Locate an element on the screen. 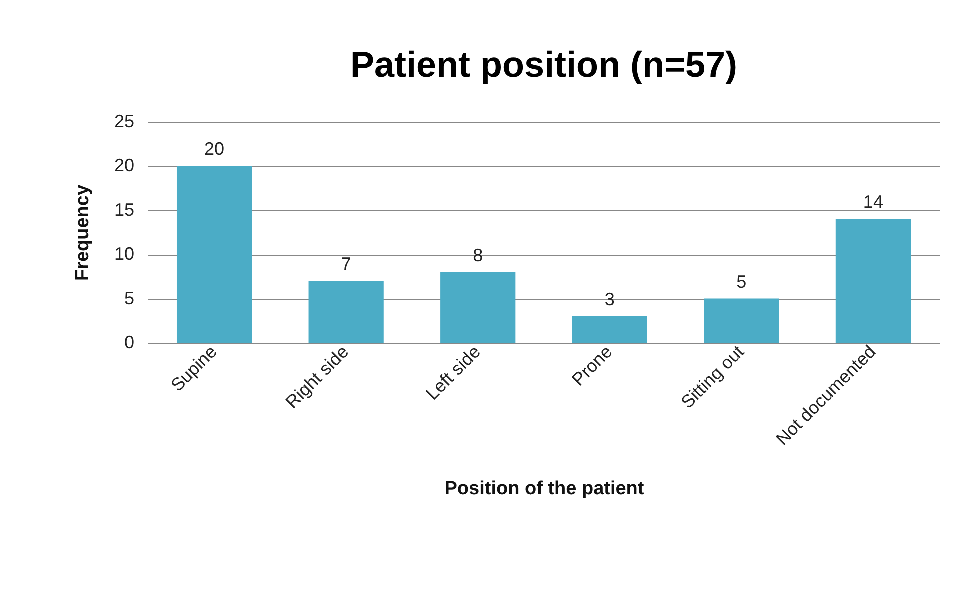 This screenshot has width=961, height=601. x-tick-label: Left side is located at coordinates (453, 373).